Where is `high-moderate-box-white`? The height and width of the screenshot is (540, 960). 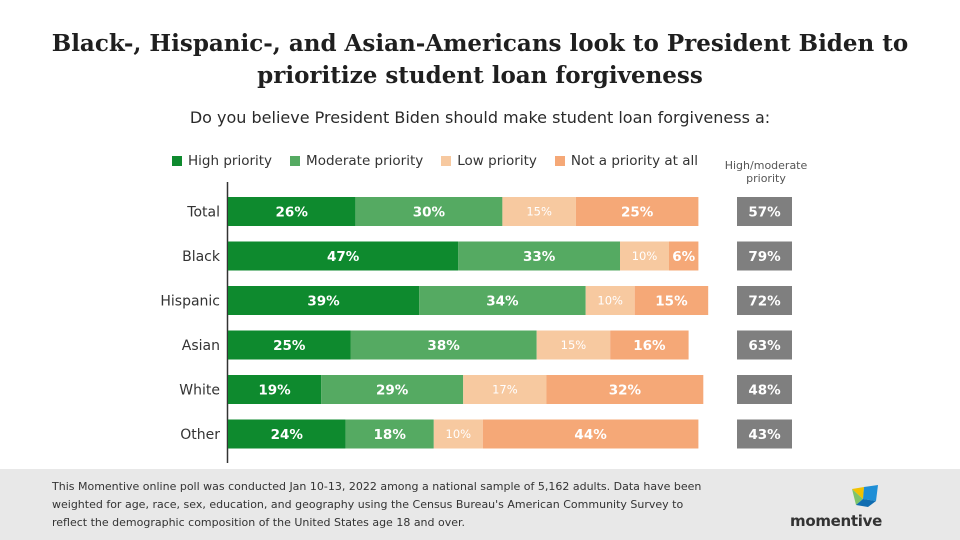
high-moderate-box-white is located at coordinates (764, 389).